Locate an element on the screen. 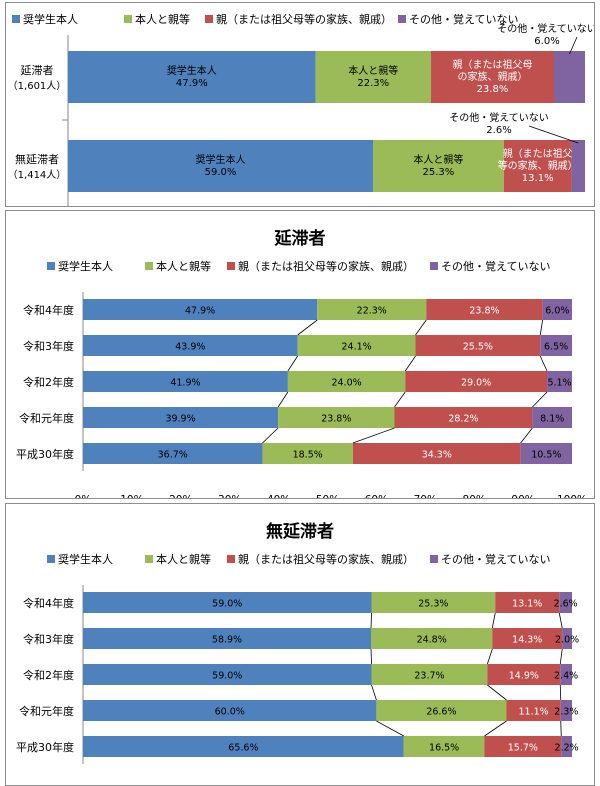 This screenshot has height=786, width=600. nondelinquent-legend-label-3: その他・覚えていない is located at coordinates (495, 559).